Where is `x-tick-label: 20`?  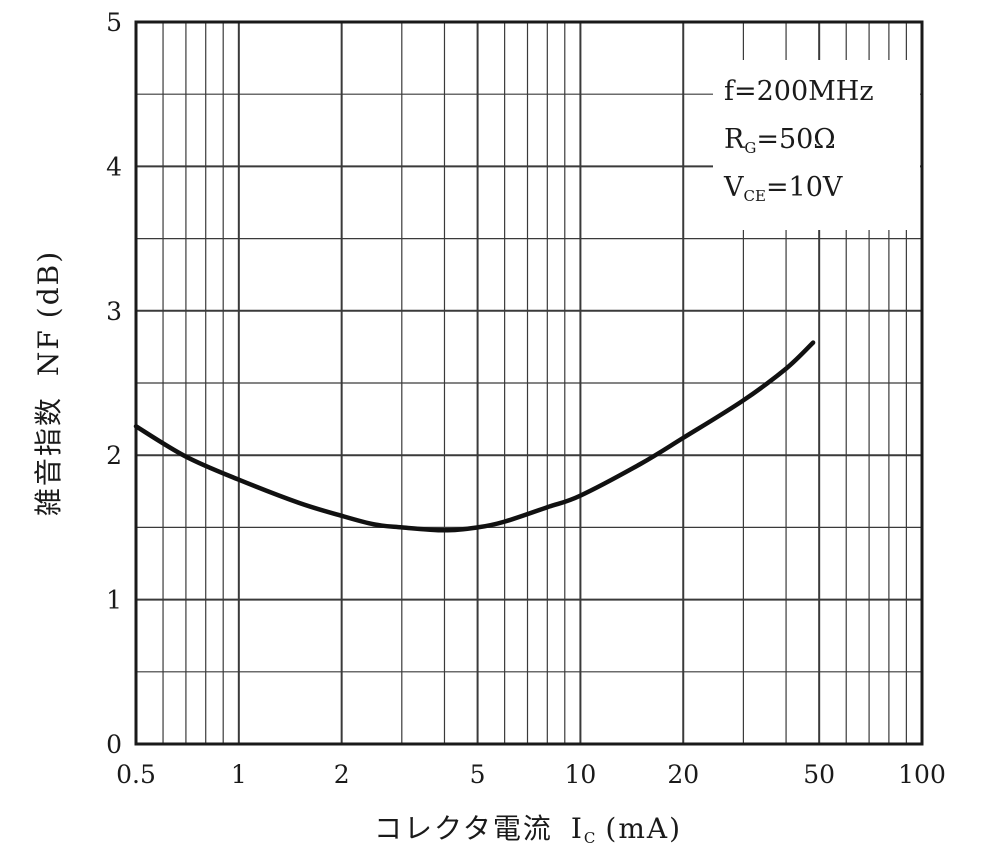
x-tick-label: 20 is located at coordinates (683, 774).